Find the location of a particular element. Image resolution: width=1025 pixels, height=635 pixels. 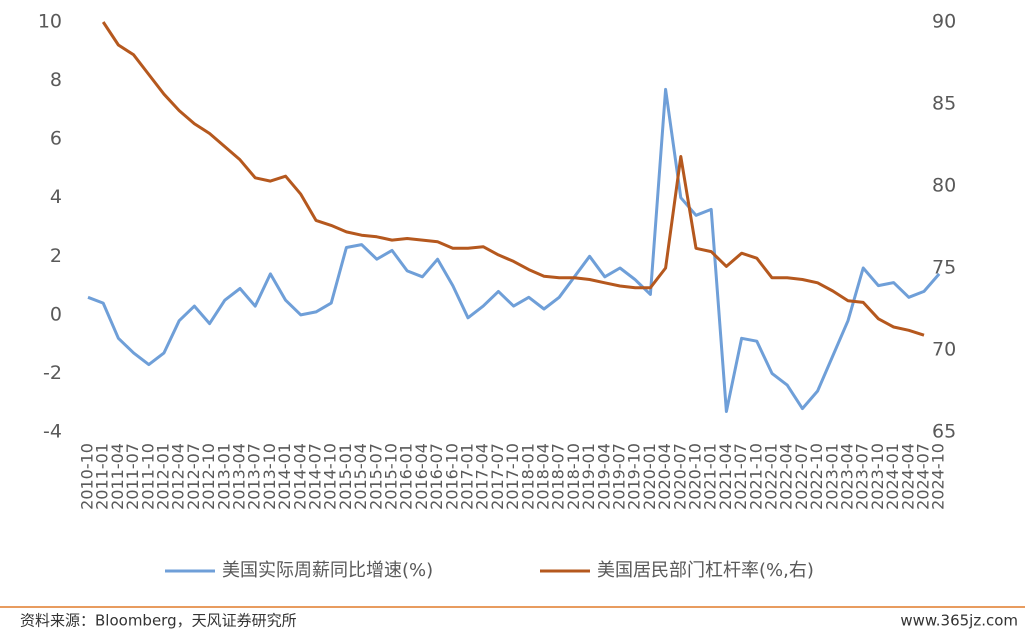

y2-tick-label: 90 is located at coordinates (944, 22).